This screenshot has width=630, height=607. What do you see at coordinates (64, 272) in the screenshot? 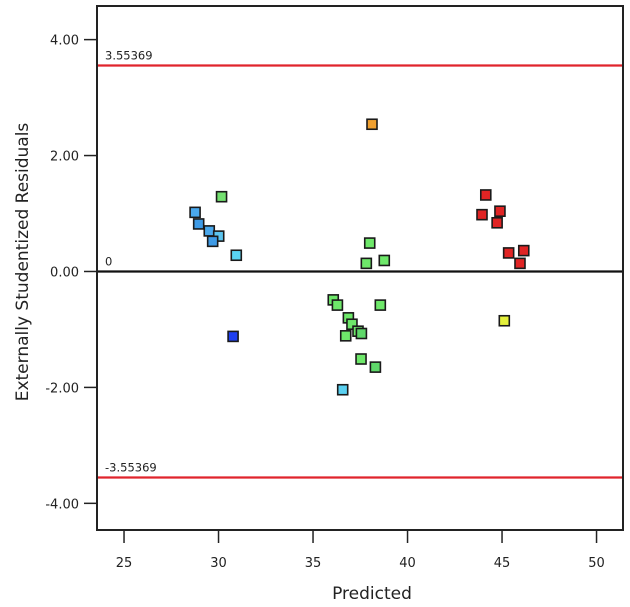
I see `y-tick-label: 0.00` at bounding box center [64, 272].